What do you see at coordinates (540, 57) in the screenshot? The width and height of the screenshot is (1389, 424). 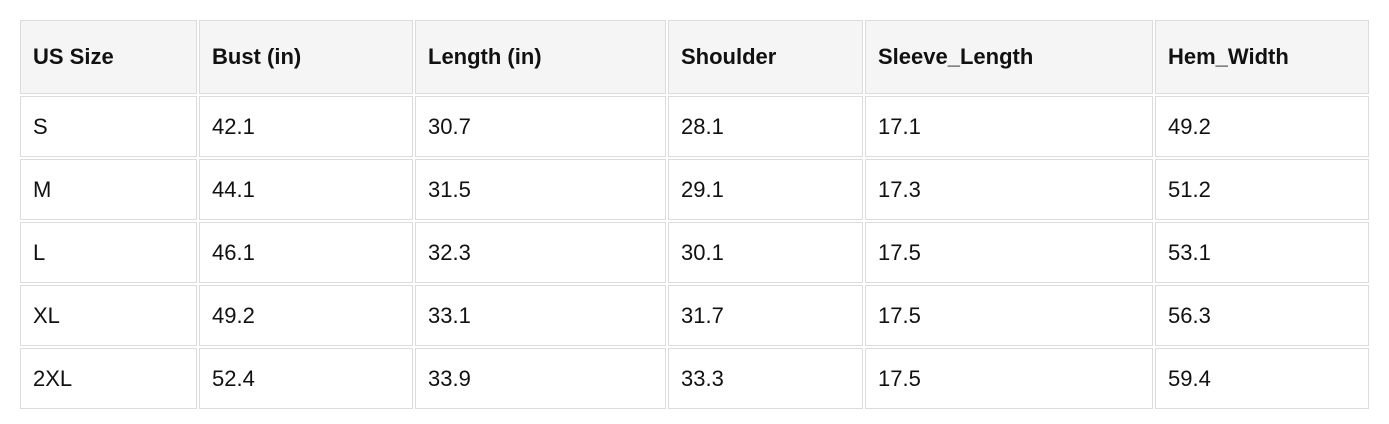 I see `column-header: Length (in)` at bounding box center [540, 57].